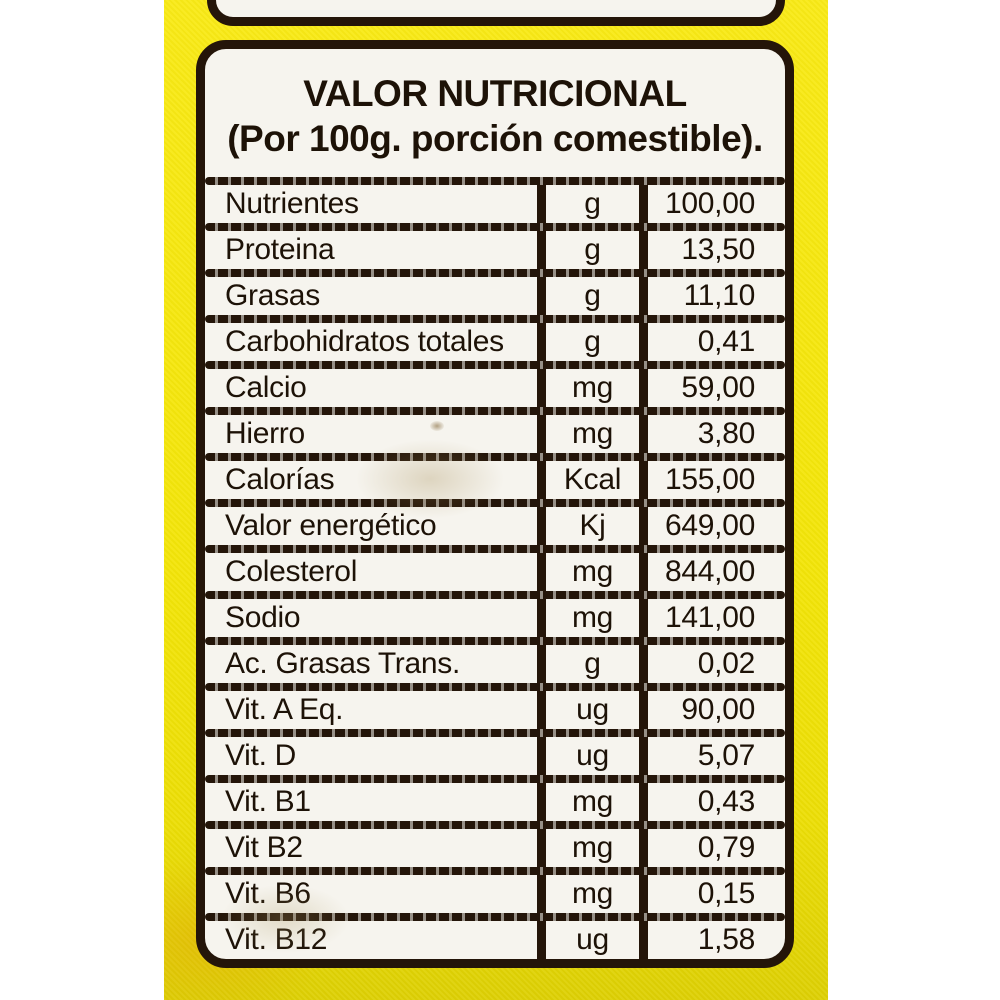  What do you see at coordinates (495, 894) in the screenshot?
I see `table-row: Vit. B6 mg 0,15` at bounding box center [495, 894].